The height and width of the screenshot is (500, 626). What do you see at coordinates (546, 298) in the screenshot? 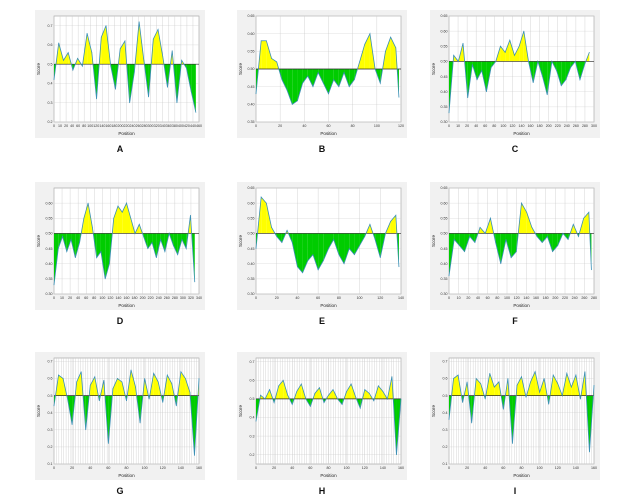
I see `x-tick-label-f-10: 180` at bounding box center [546, 298].